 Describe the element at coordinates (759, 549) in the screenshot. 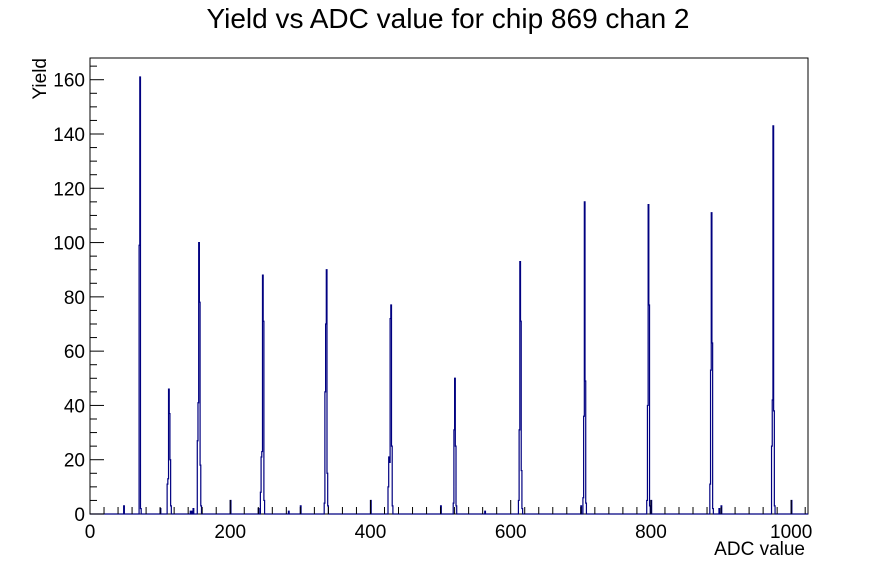

I see `x-axis-label: ADC value` at that location.